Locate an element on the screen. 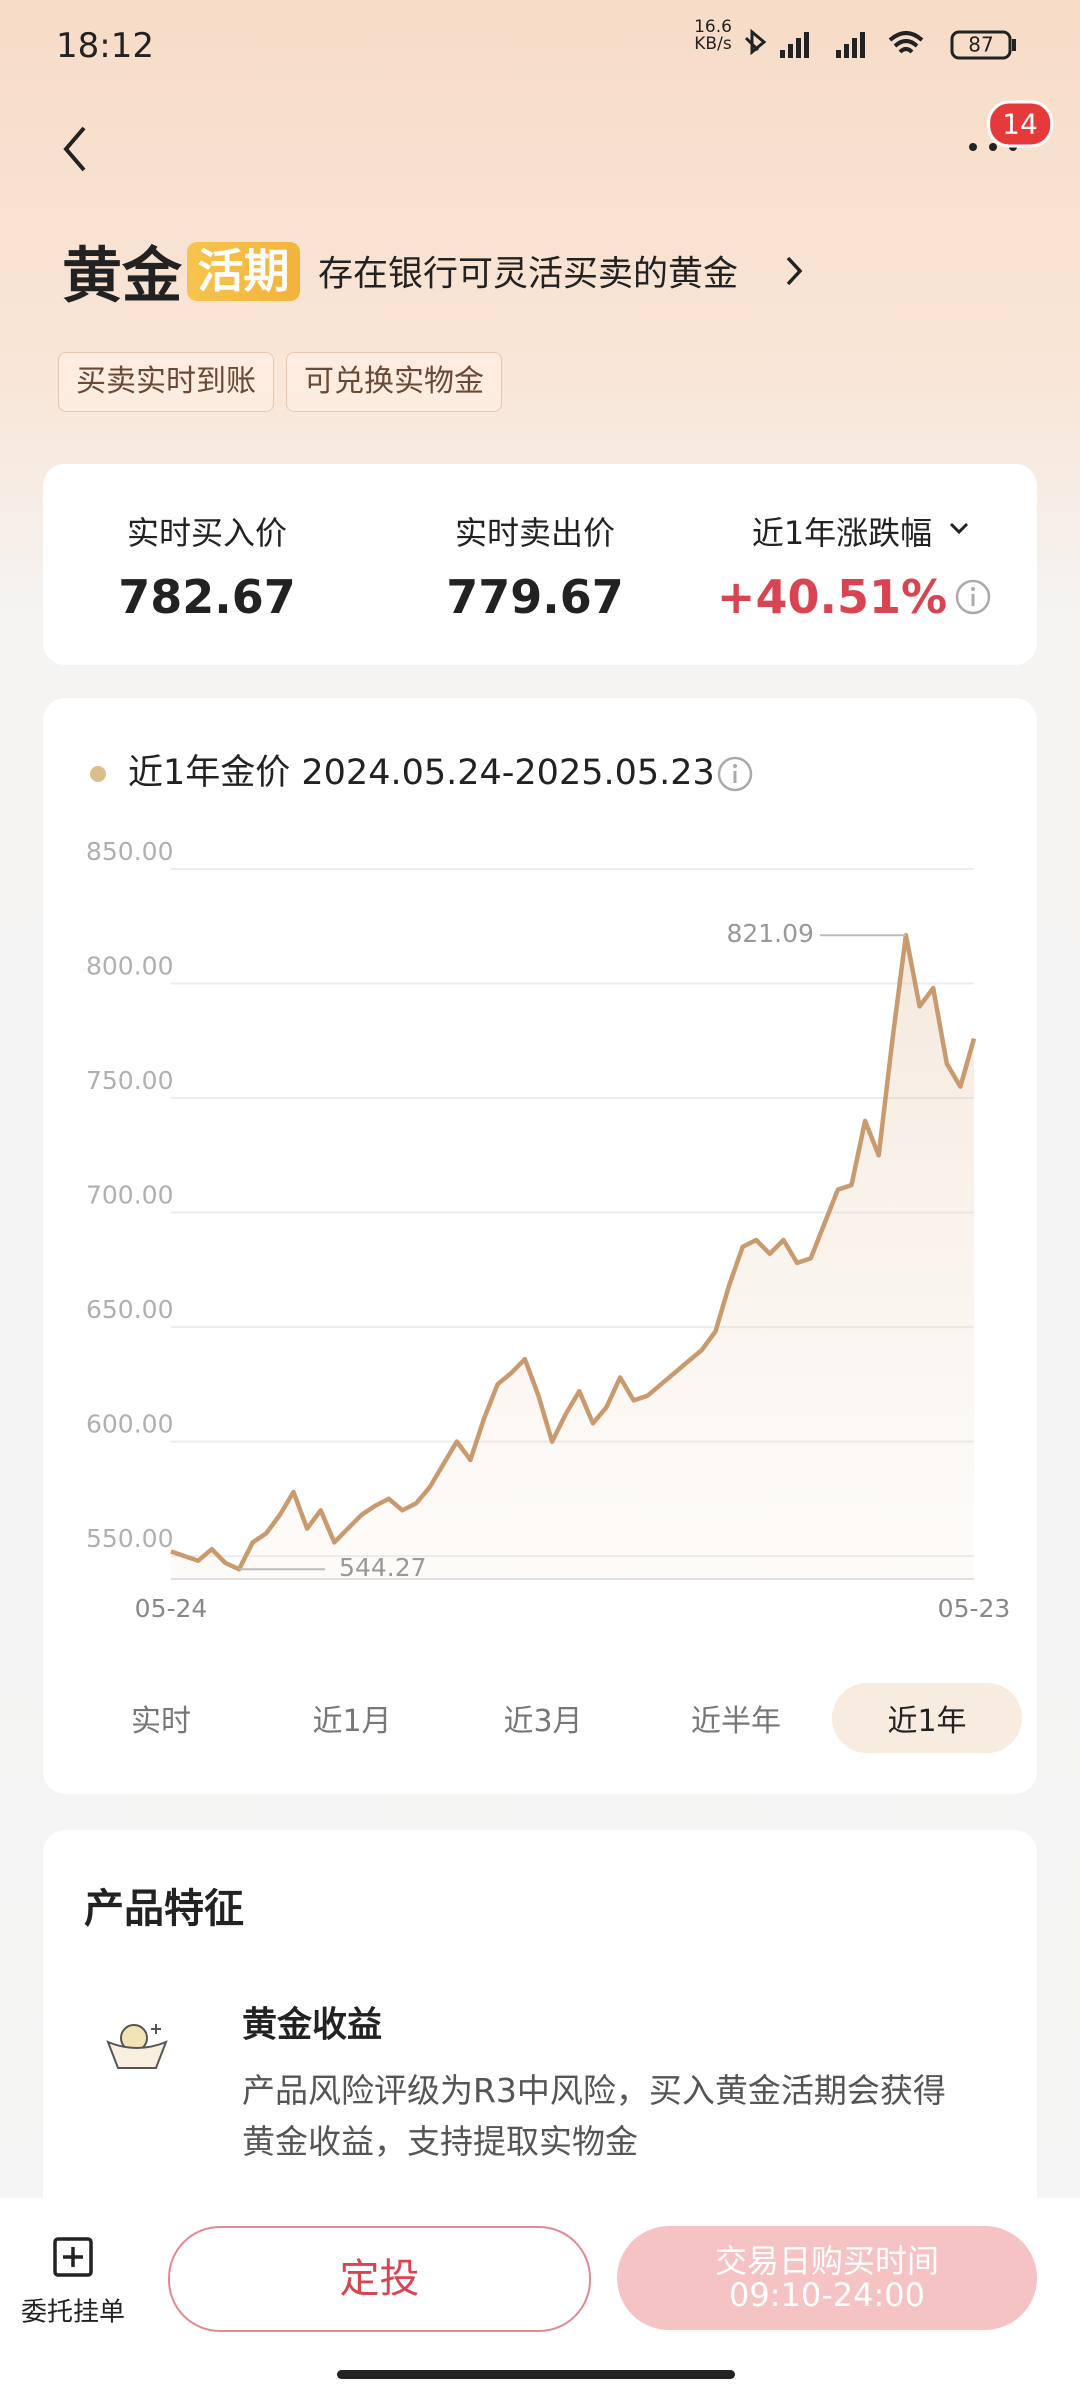  back-button is located at coordinates (76, 149).